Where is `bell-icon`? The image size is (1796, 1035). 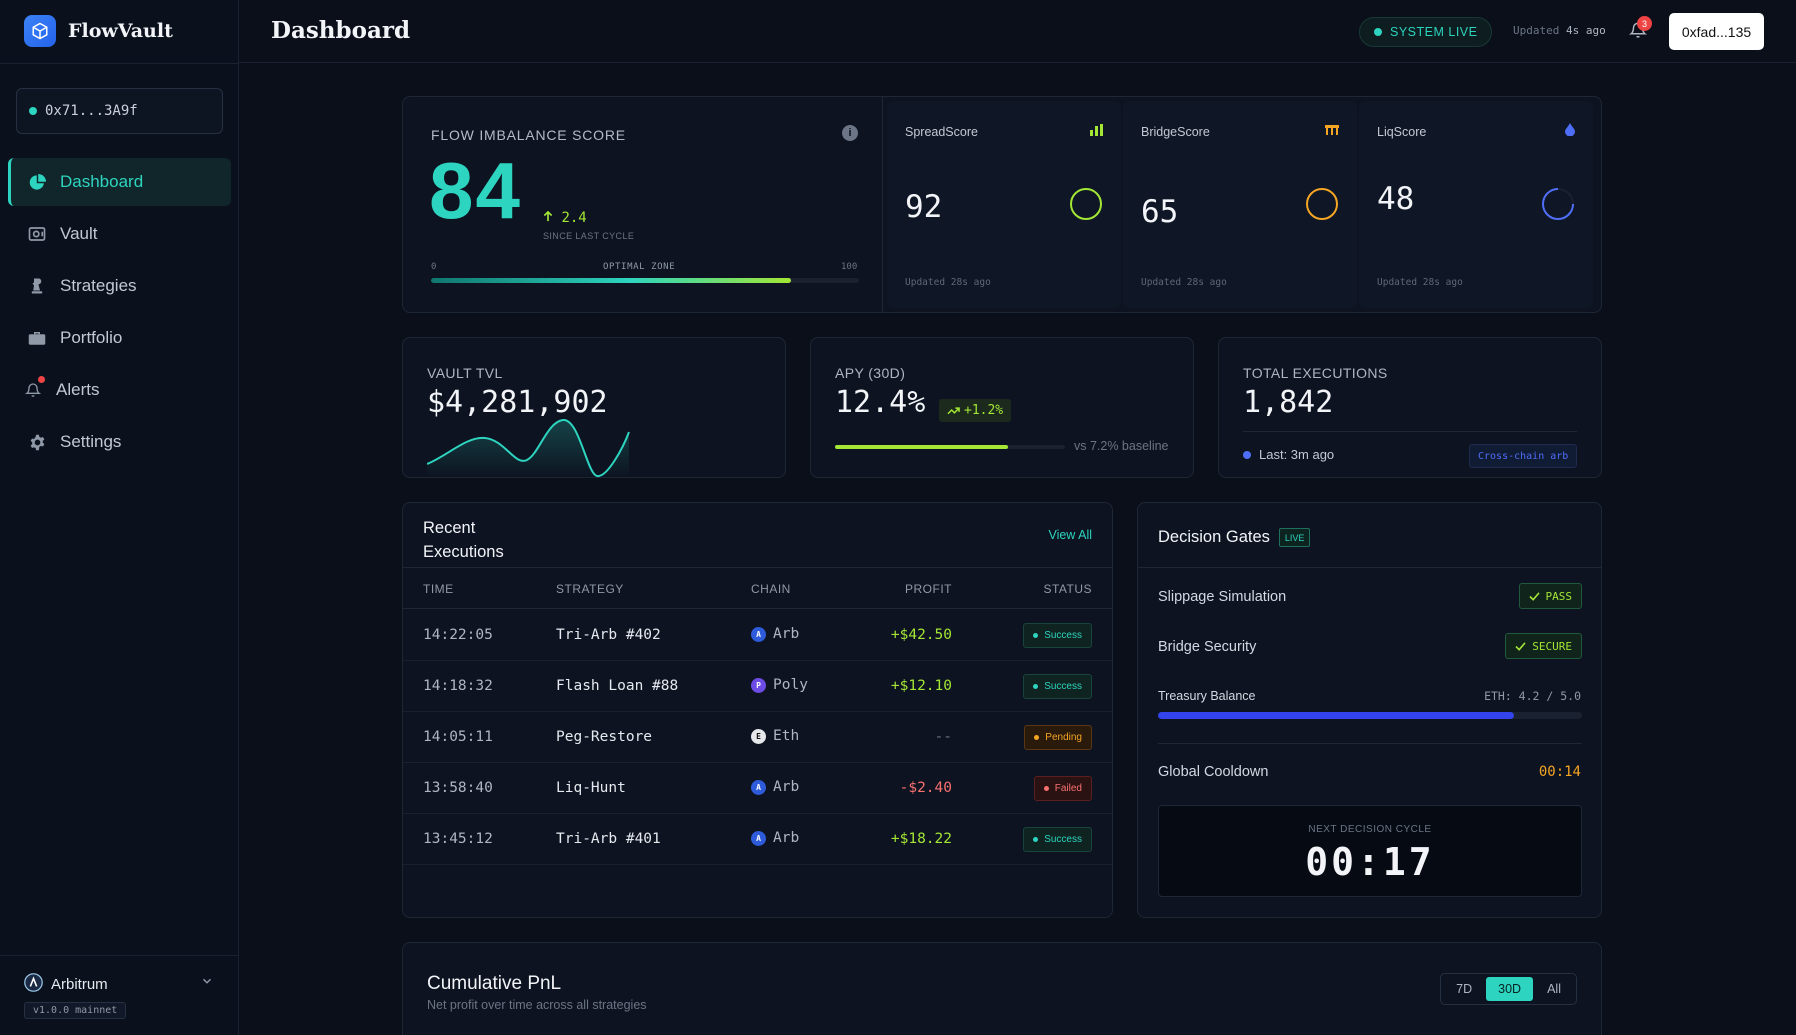 bell-icon is located at coordinates (33, 390).